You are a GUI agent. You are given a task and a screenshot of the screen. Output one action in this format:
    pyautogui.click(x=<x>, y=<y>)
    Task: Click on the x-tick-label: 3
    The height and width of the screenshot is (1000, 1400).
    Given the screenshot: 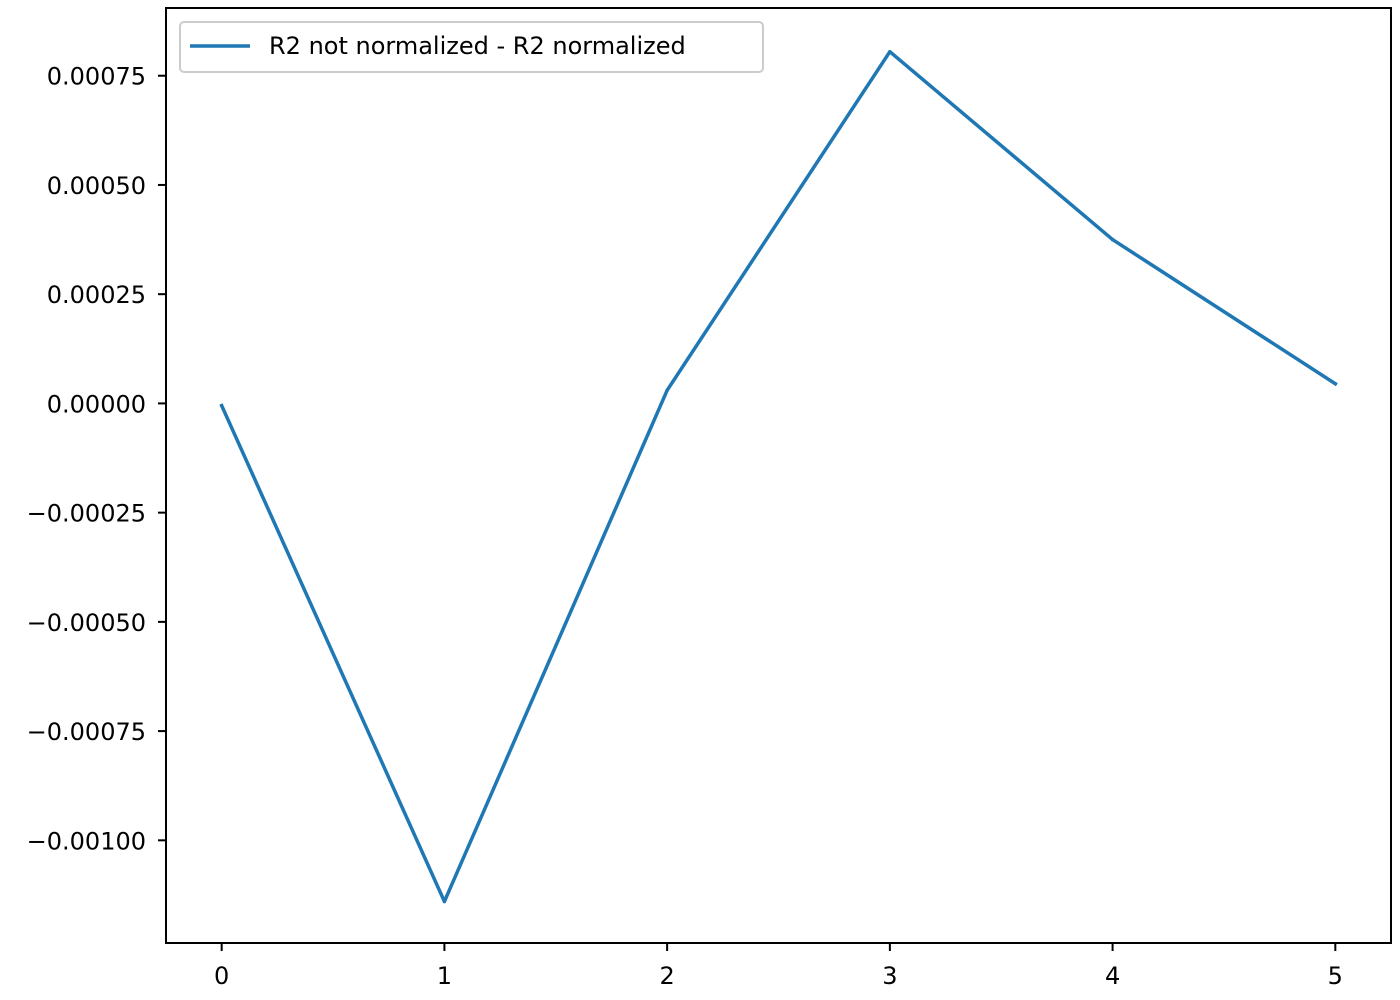 What is the action you would take?
    pyautogui.click(x=889, y=976)
    